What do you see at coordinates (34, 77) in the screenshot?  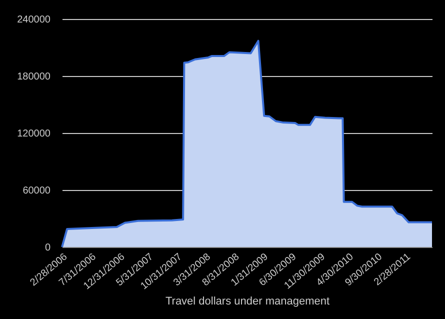 I see `y-tick-label: 180000` at bounding box center [34, 77].